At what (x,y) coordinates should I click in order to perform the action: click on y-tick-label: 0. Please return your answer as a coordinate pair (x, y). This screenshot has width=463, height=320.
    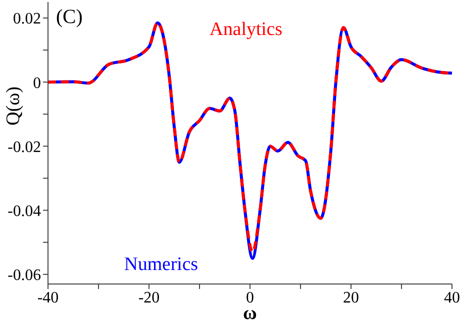
    Looking at the image, I should click on (37, 83).